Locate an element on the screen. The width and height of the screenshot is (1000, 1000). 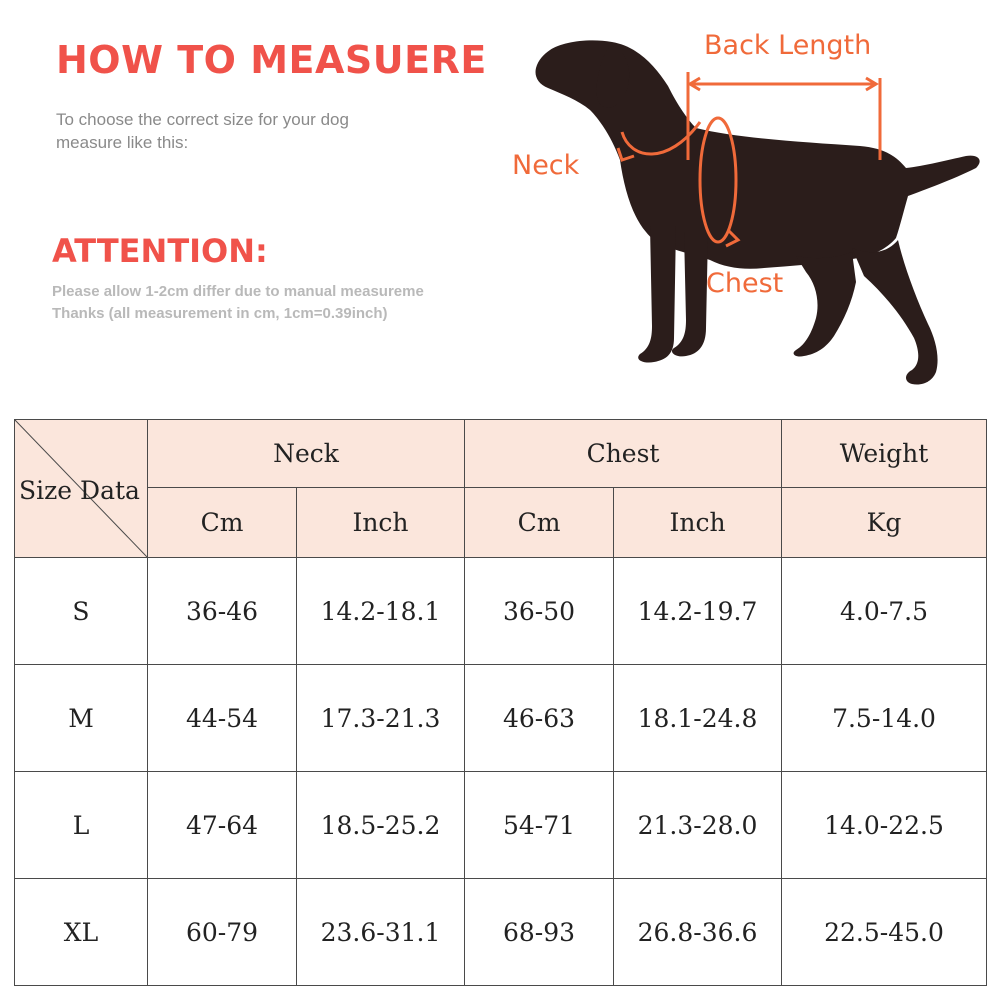
neck-arrow-head is located at coordinates (625, 154).